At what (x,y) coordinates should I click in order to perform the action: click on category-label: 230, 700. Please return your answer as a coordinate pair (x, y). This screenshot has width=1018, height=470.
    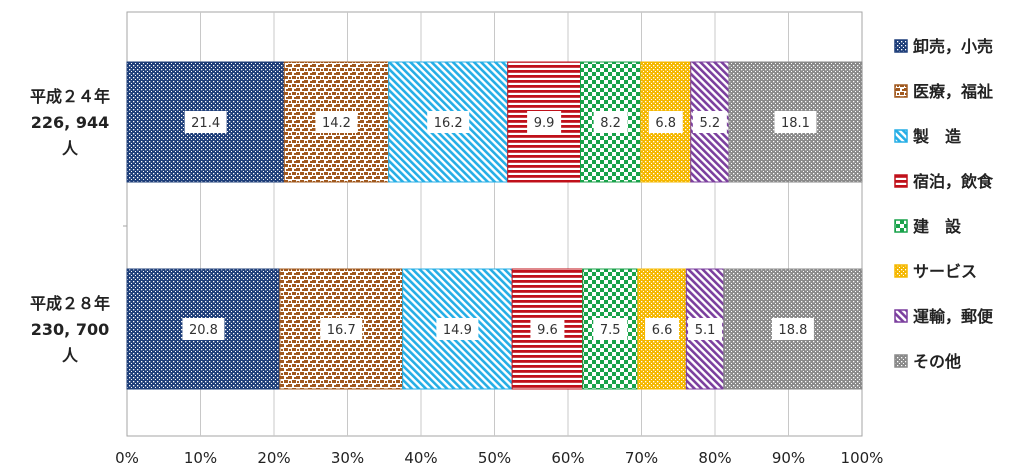
    Looking at the image, I should click on (70, 329).